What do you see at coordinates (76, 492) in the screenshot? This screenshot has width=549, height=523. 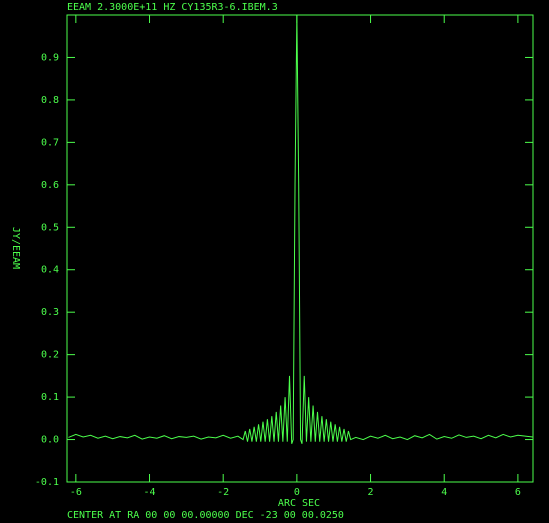 I see `x-tick-label: -6` at bounding box center [76, 492].